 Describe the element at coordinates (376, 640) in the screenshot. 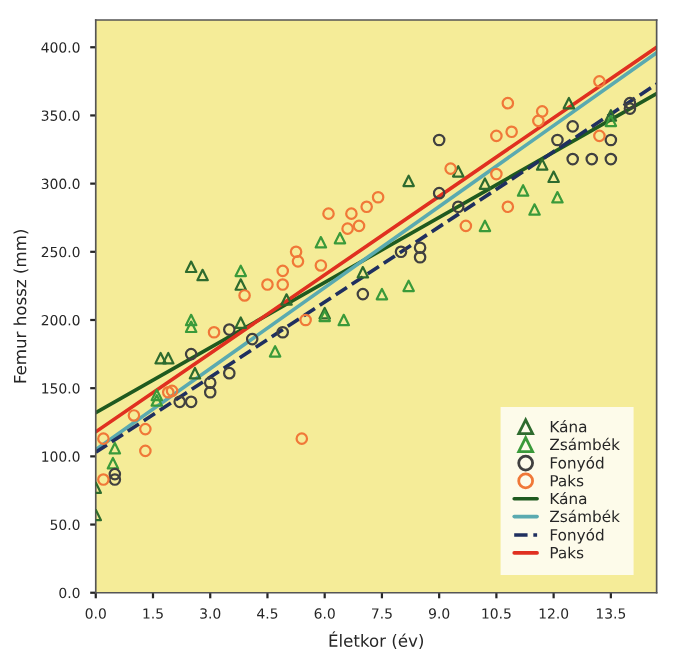

I see `x-axis-title: Életkor (év)` at that location.